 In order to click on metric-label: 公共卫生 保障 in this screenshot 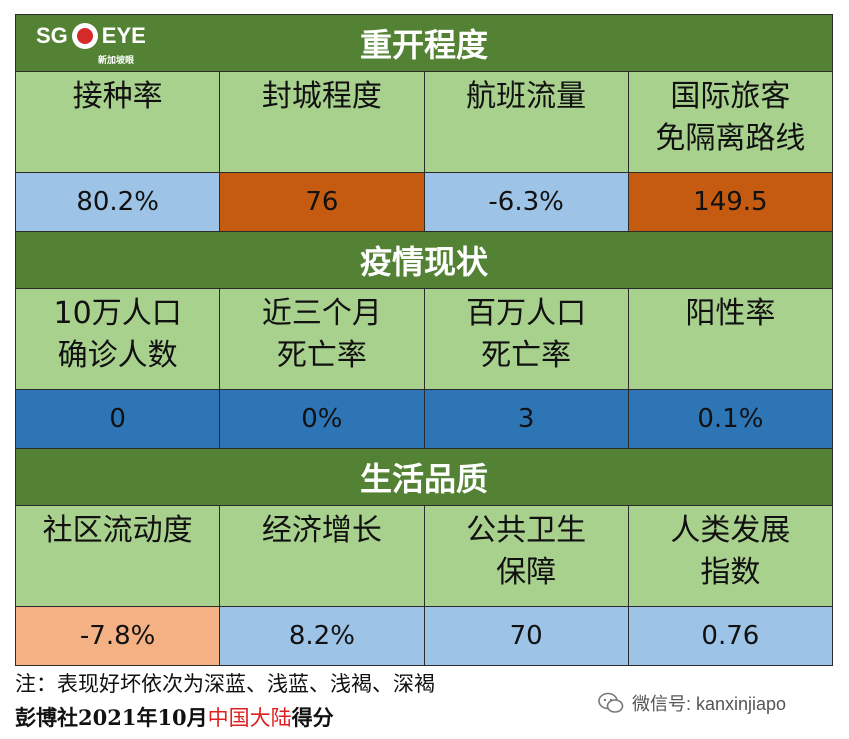, I will do `click(526, 556)`.